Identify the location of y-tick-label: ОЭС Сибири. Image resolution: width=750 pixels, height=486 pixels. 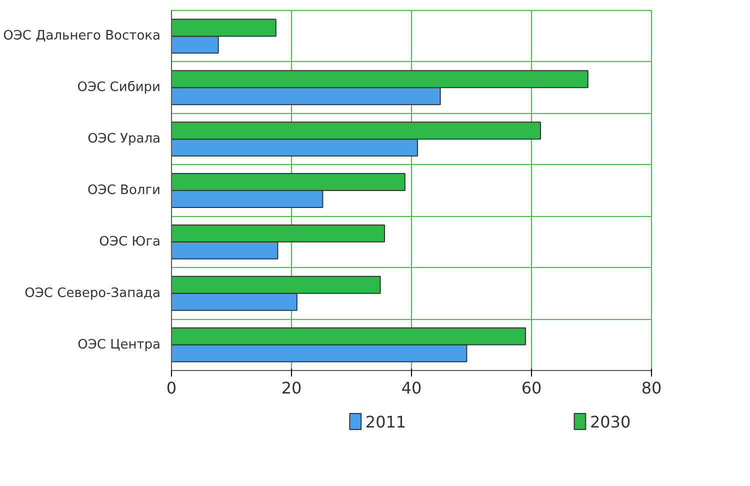
(119, 88).